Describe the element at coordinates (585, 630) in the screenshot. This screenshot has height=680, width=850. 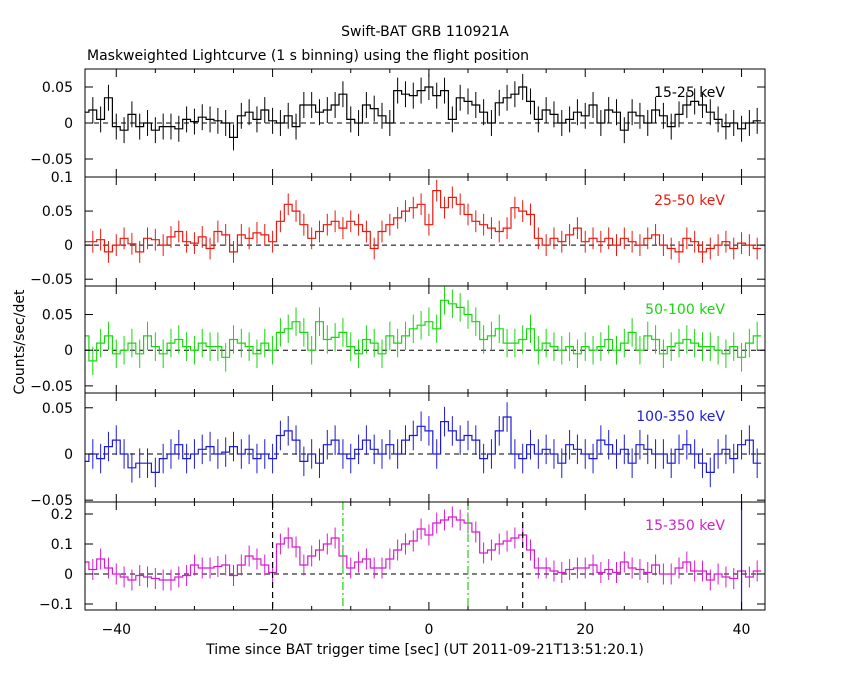
I see `x-tick-label: 20` at that location.